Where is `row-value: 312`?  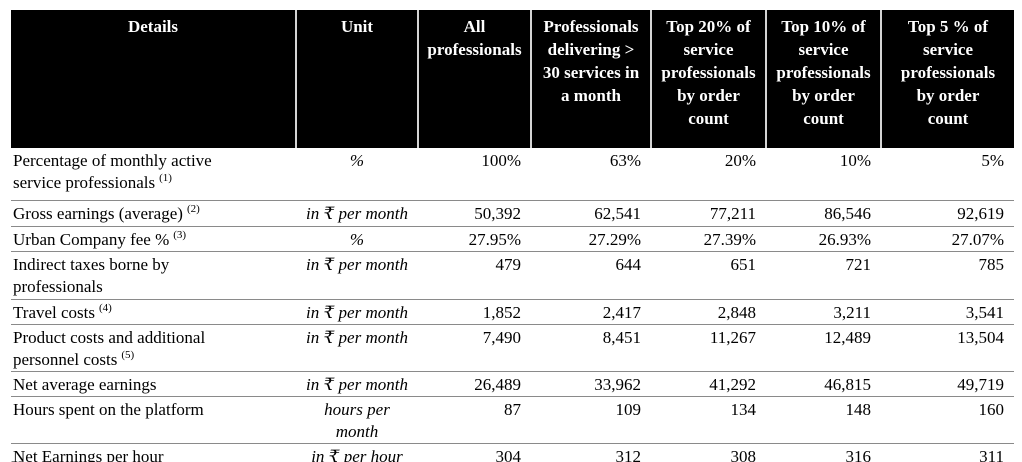
row-value: 312 is located at coordinates (591, 452).